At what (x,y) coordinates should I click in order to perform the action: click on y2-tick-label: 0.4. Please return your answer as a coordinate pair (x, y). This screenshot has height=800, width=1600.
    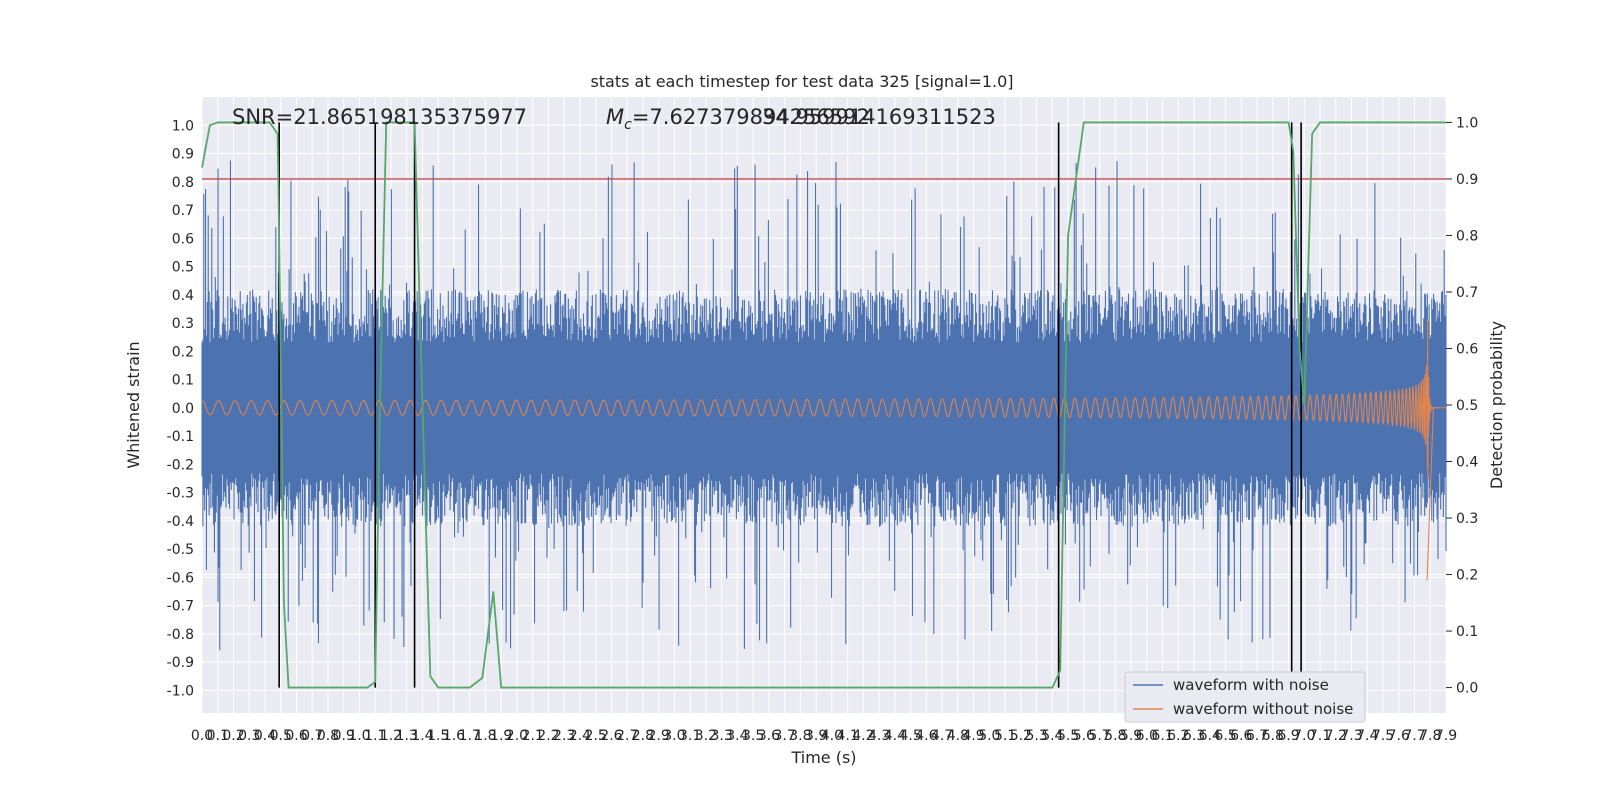
    Looking at the image, I should click on (1467, 463).